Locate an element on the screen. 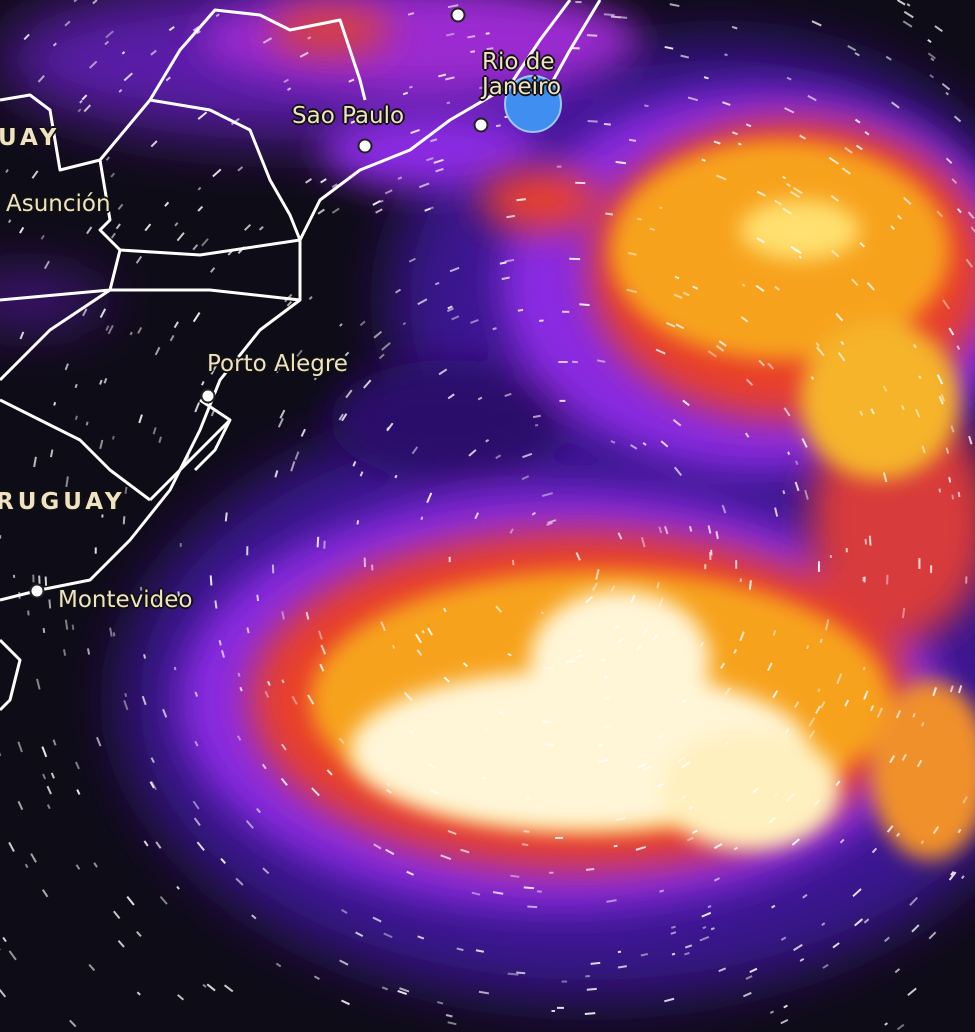 This screenshot has width=975, height=1032. country-label-paraguay: UAY is located at coordinates (30, 138).